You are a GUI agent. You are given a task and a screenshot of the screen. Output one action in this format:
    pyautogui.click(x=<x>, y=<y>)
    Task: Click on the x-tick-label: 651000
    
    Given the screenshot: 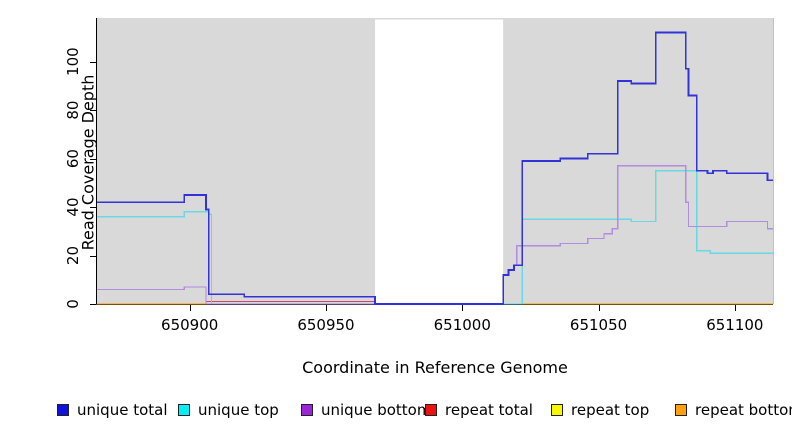 What is the action you would take?
    pyautogui.click(x=462, y=325)
    